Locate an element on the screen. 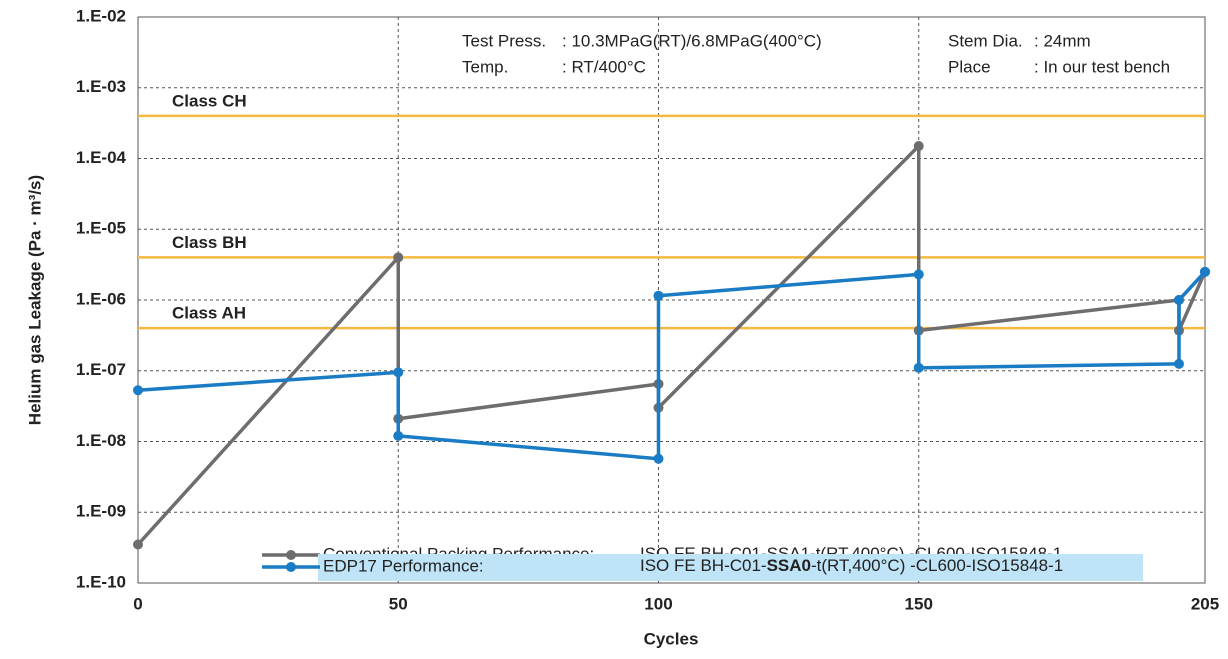 This screenshot has width=1228, height=659. y-tick-label: 1.E-09 is located at coordinates (101, 511).